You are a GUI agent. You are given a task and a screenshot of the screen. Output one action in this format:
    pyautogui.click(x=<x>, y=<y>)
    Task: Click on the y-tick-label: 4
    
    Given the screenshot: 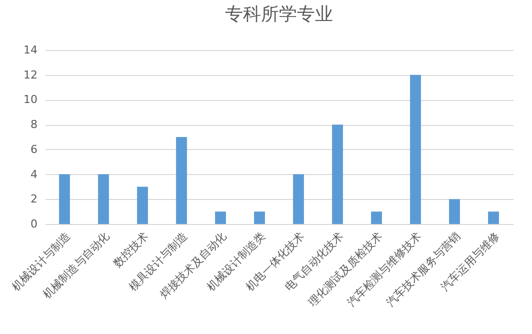 What is the action you would take?
    pyautogui.click(x=34, y=174)
    